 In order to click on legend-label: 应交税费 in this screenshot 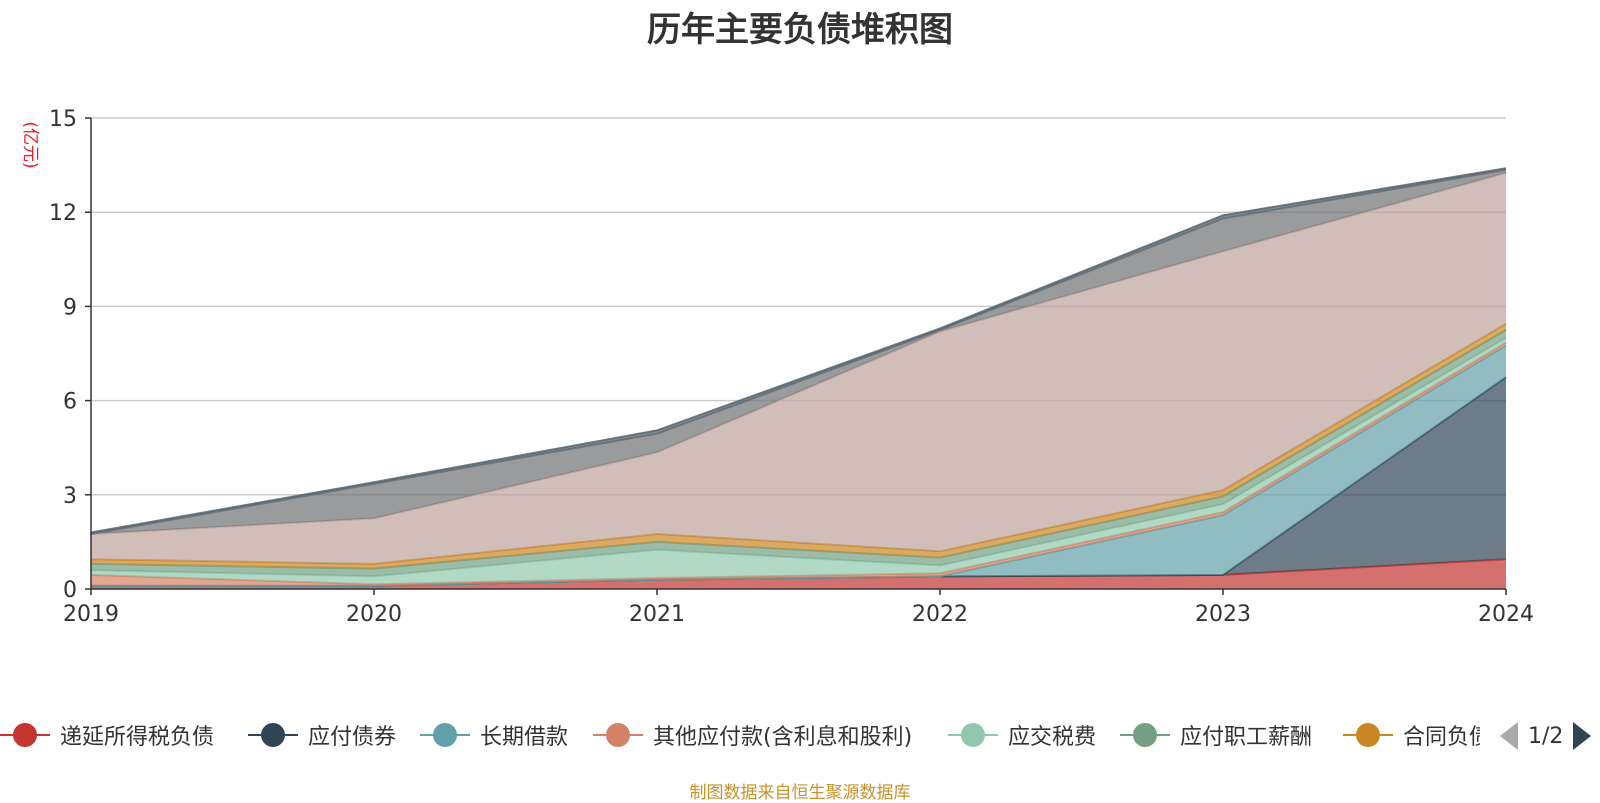, I will do `click(1052, 737)`.